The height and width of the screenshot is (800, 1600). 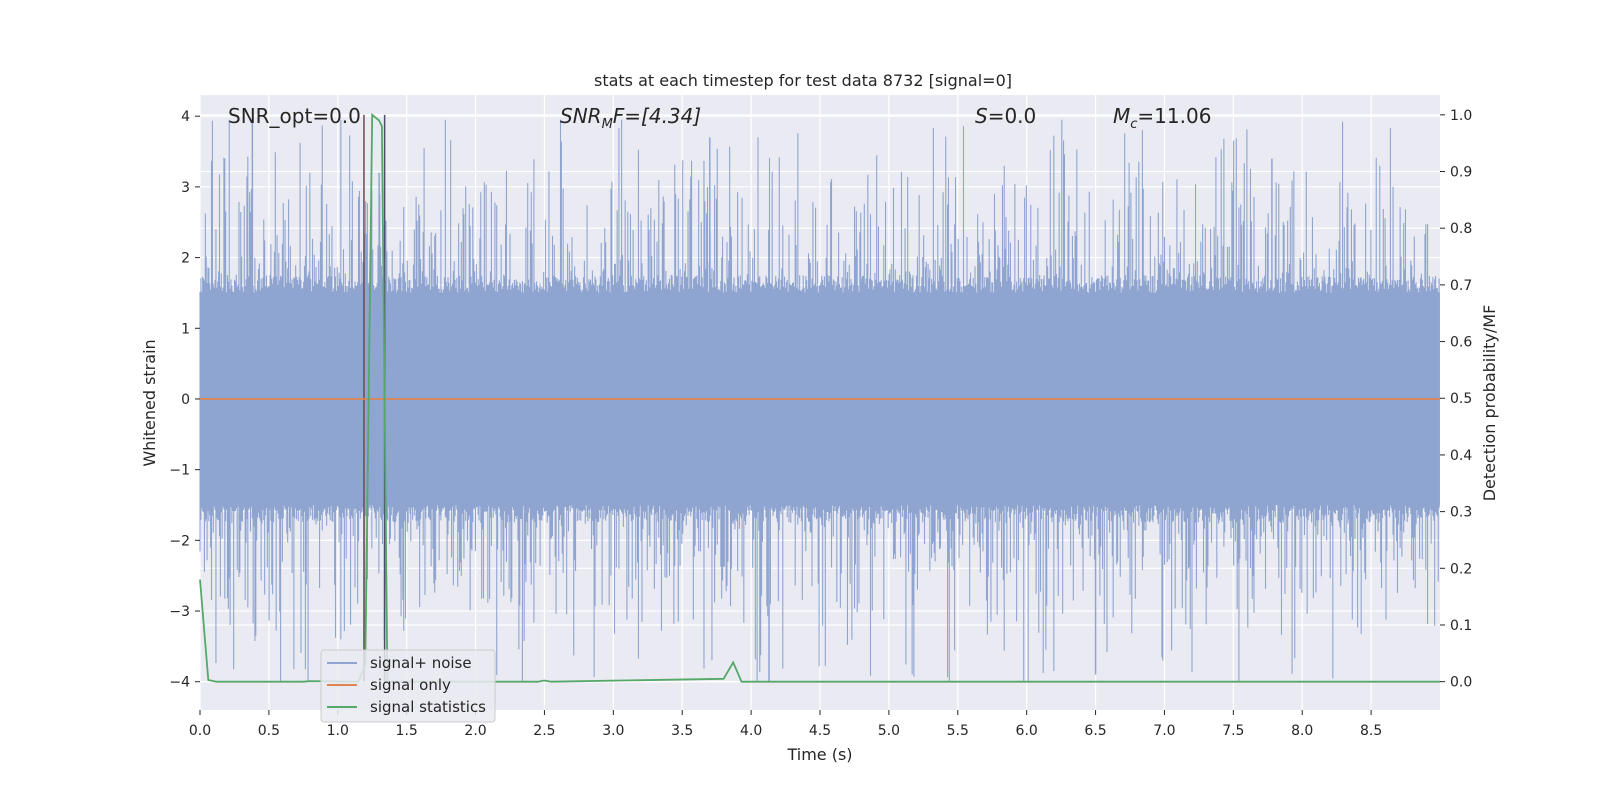 What do you see at coordinates (1371, 731) in the screenshot?
I see `x-tick-label: 8.5` at bounding box center [1371, 731].